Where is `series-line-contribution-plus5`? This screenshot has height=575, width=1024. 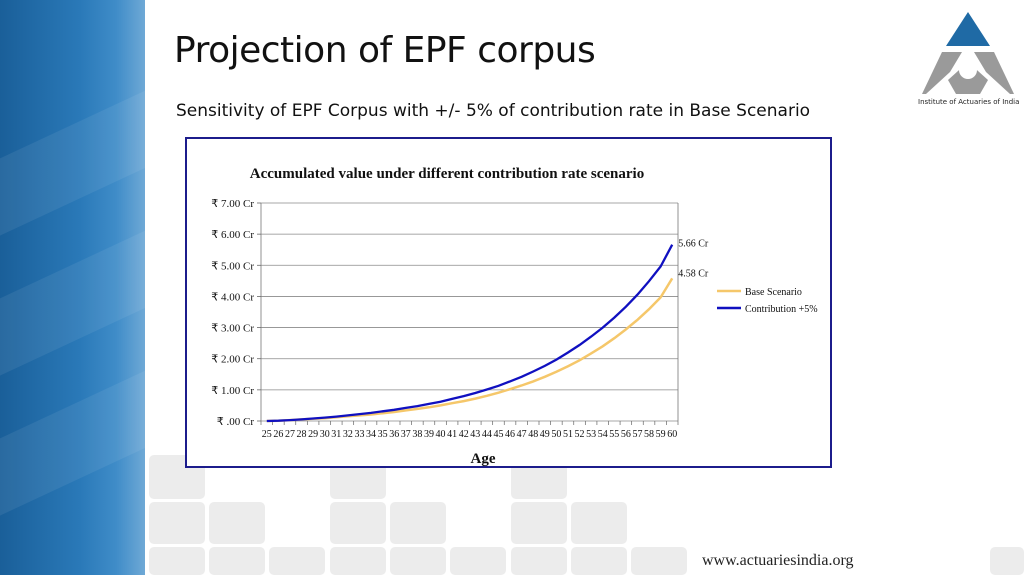
series-line-contribution-plus5 is located at coordinates (470, 333).